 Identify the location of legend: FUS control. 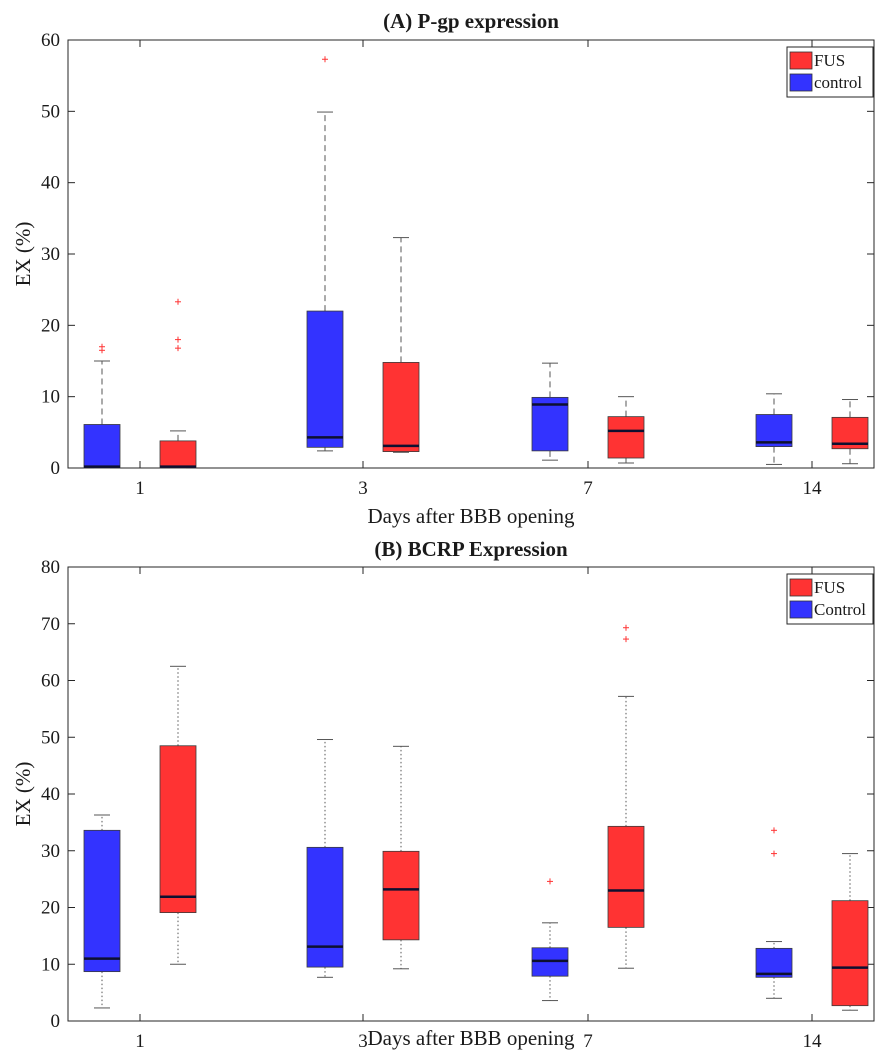
(830, 72).